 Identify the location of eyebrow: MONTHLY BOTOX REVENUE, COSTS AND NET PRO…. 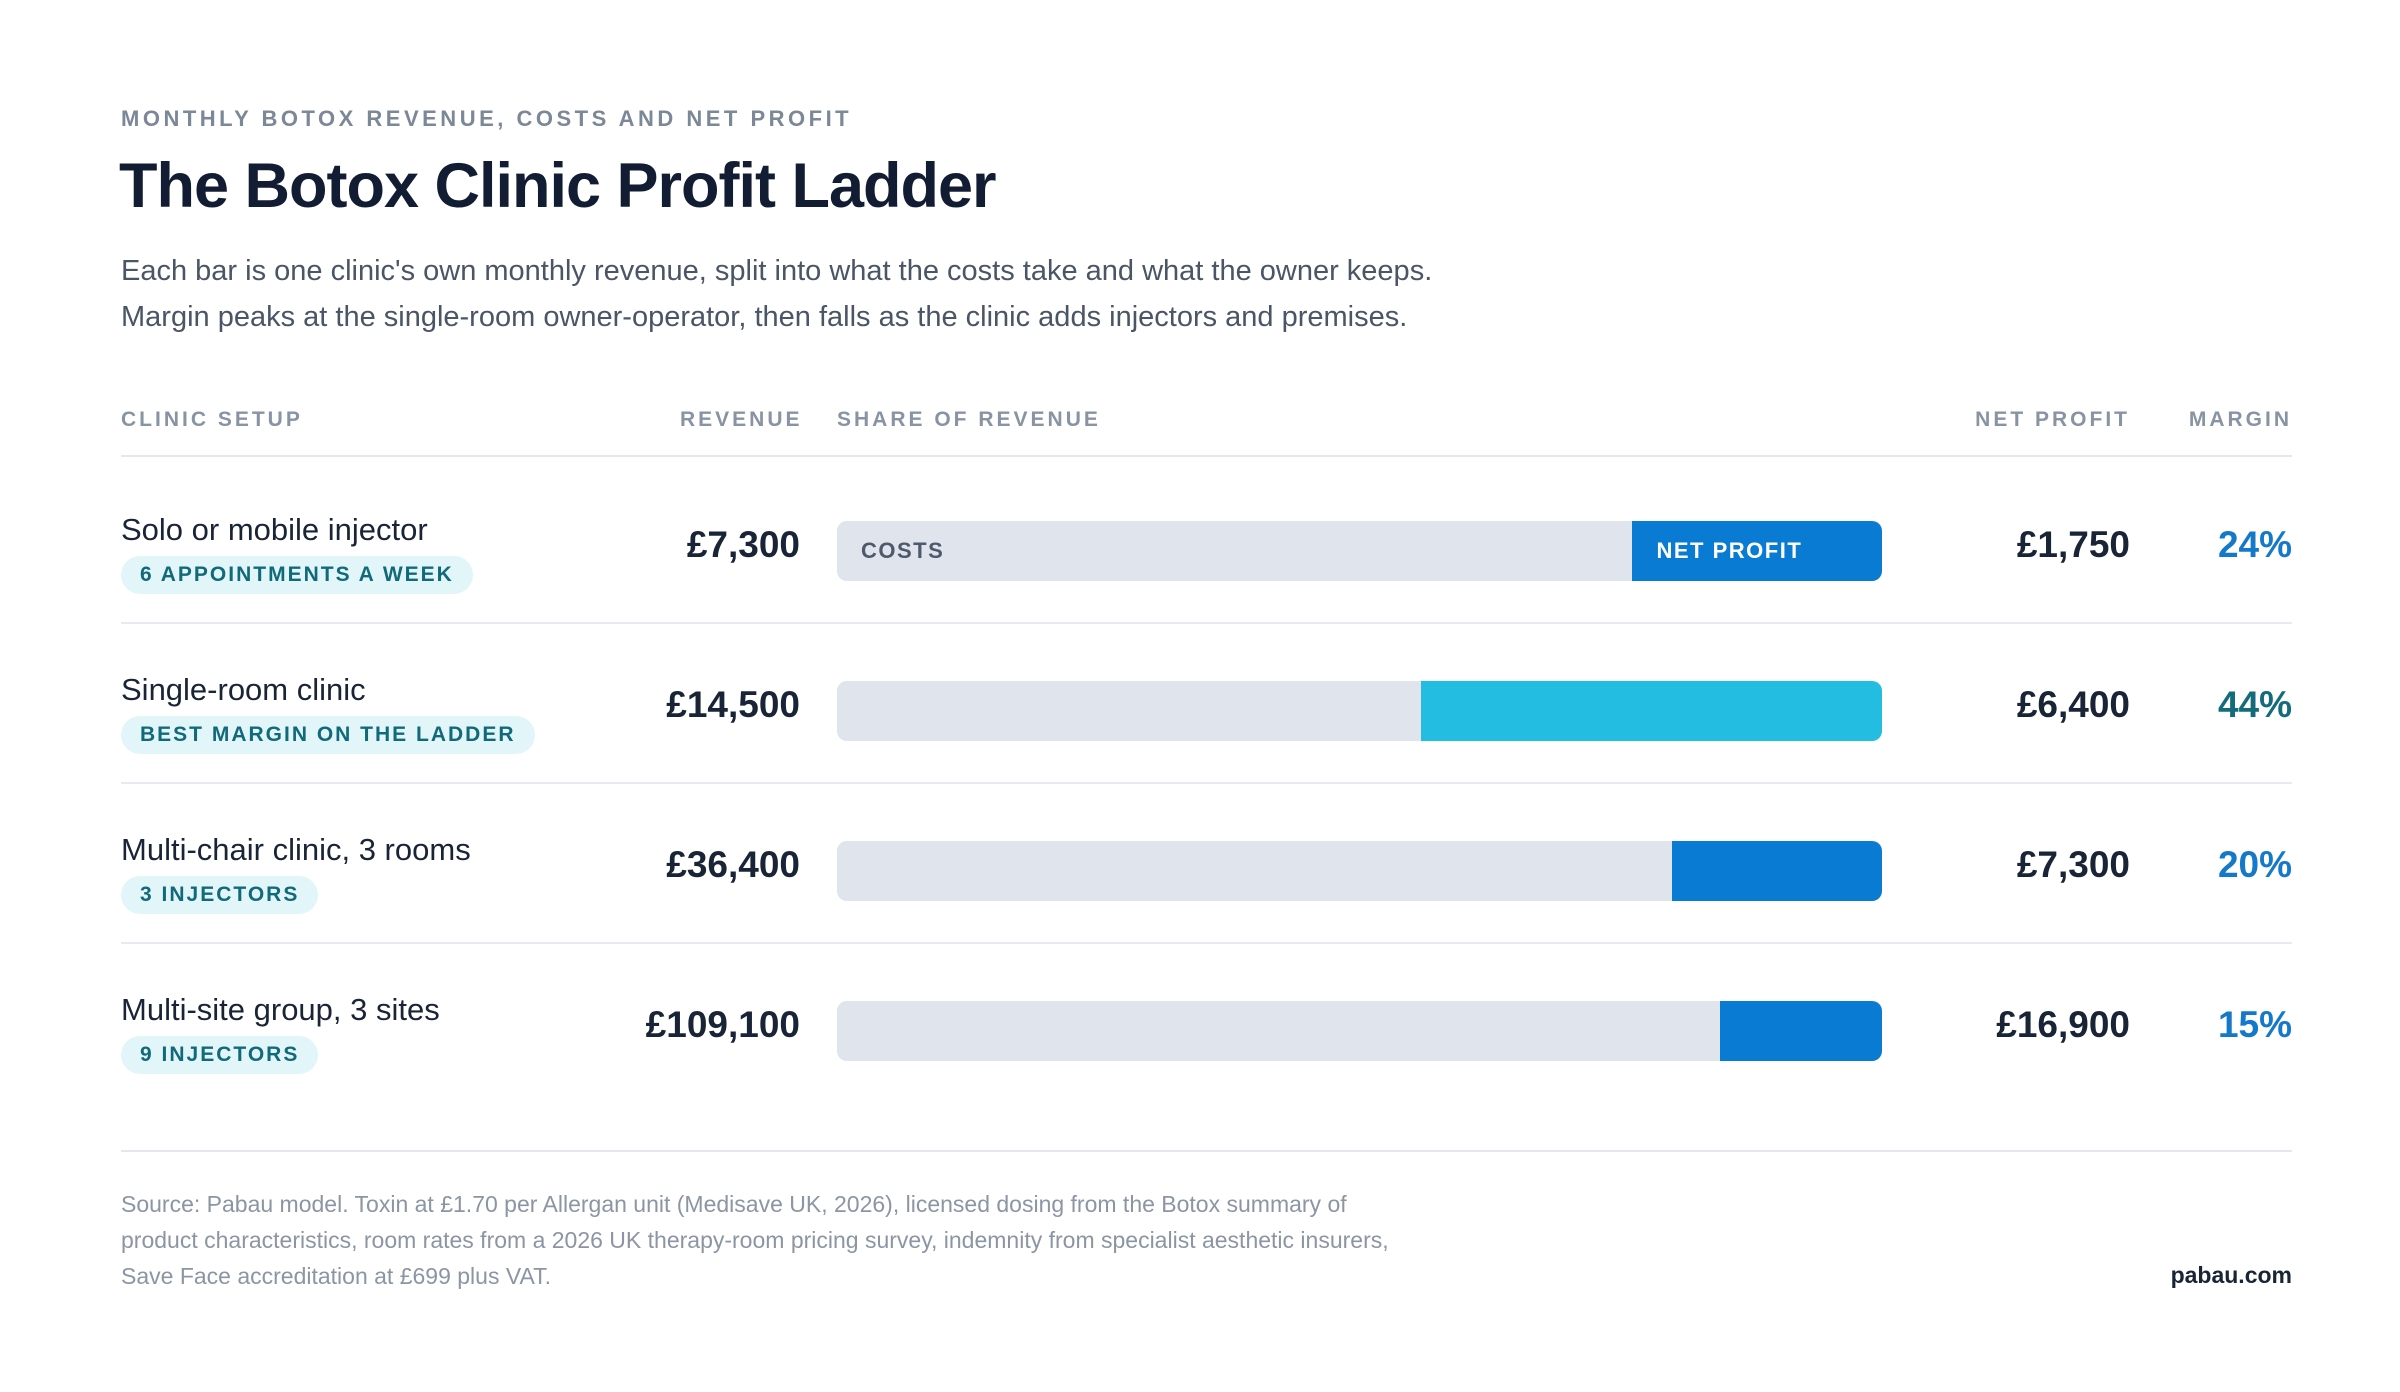
(487, 118).